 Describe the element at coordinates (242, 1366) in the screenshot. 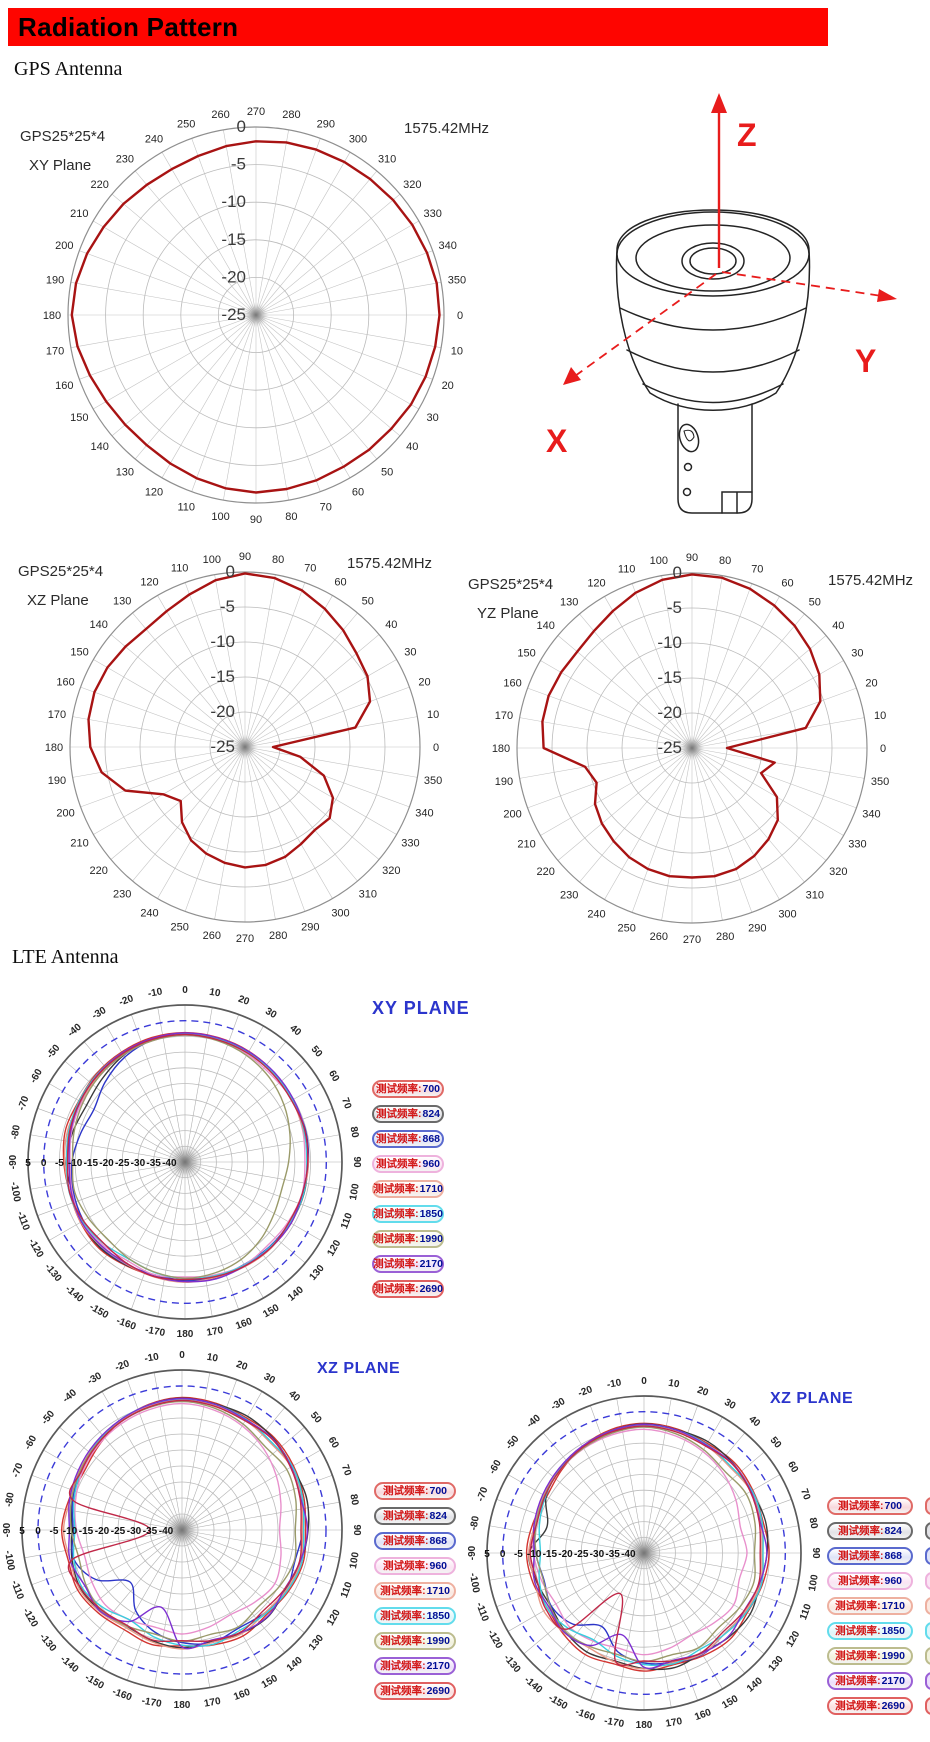

I see `lte-xz-left-angle-label: 20` at that location.